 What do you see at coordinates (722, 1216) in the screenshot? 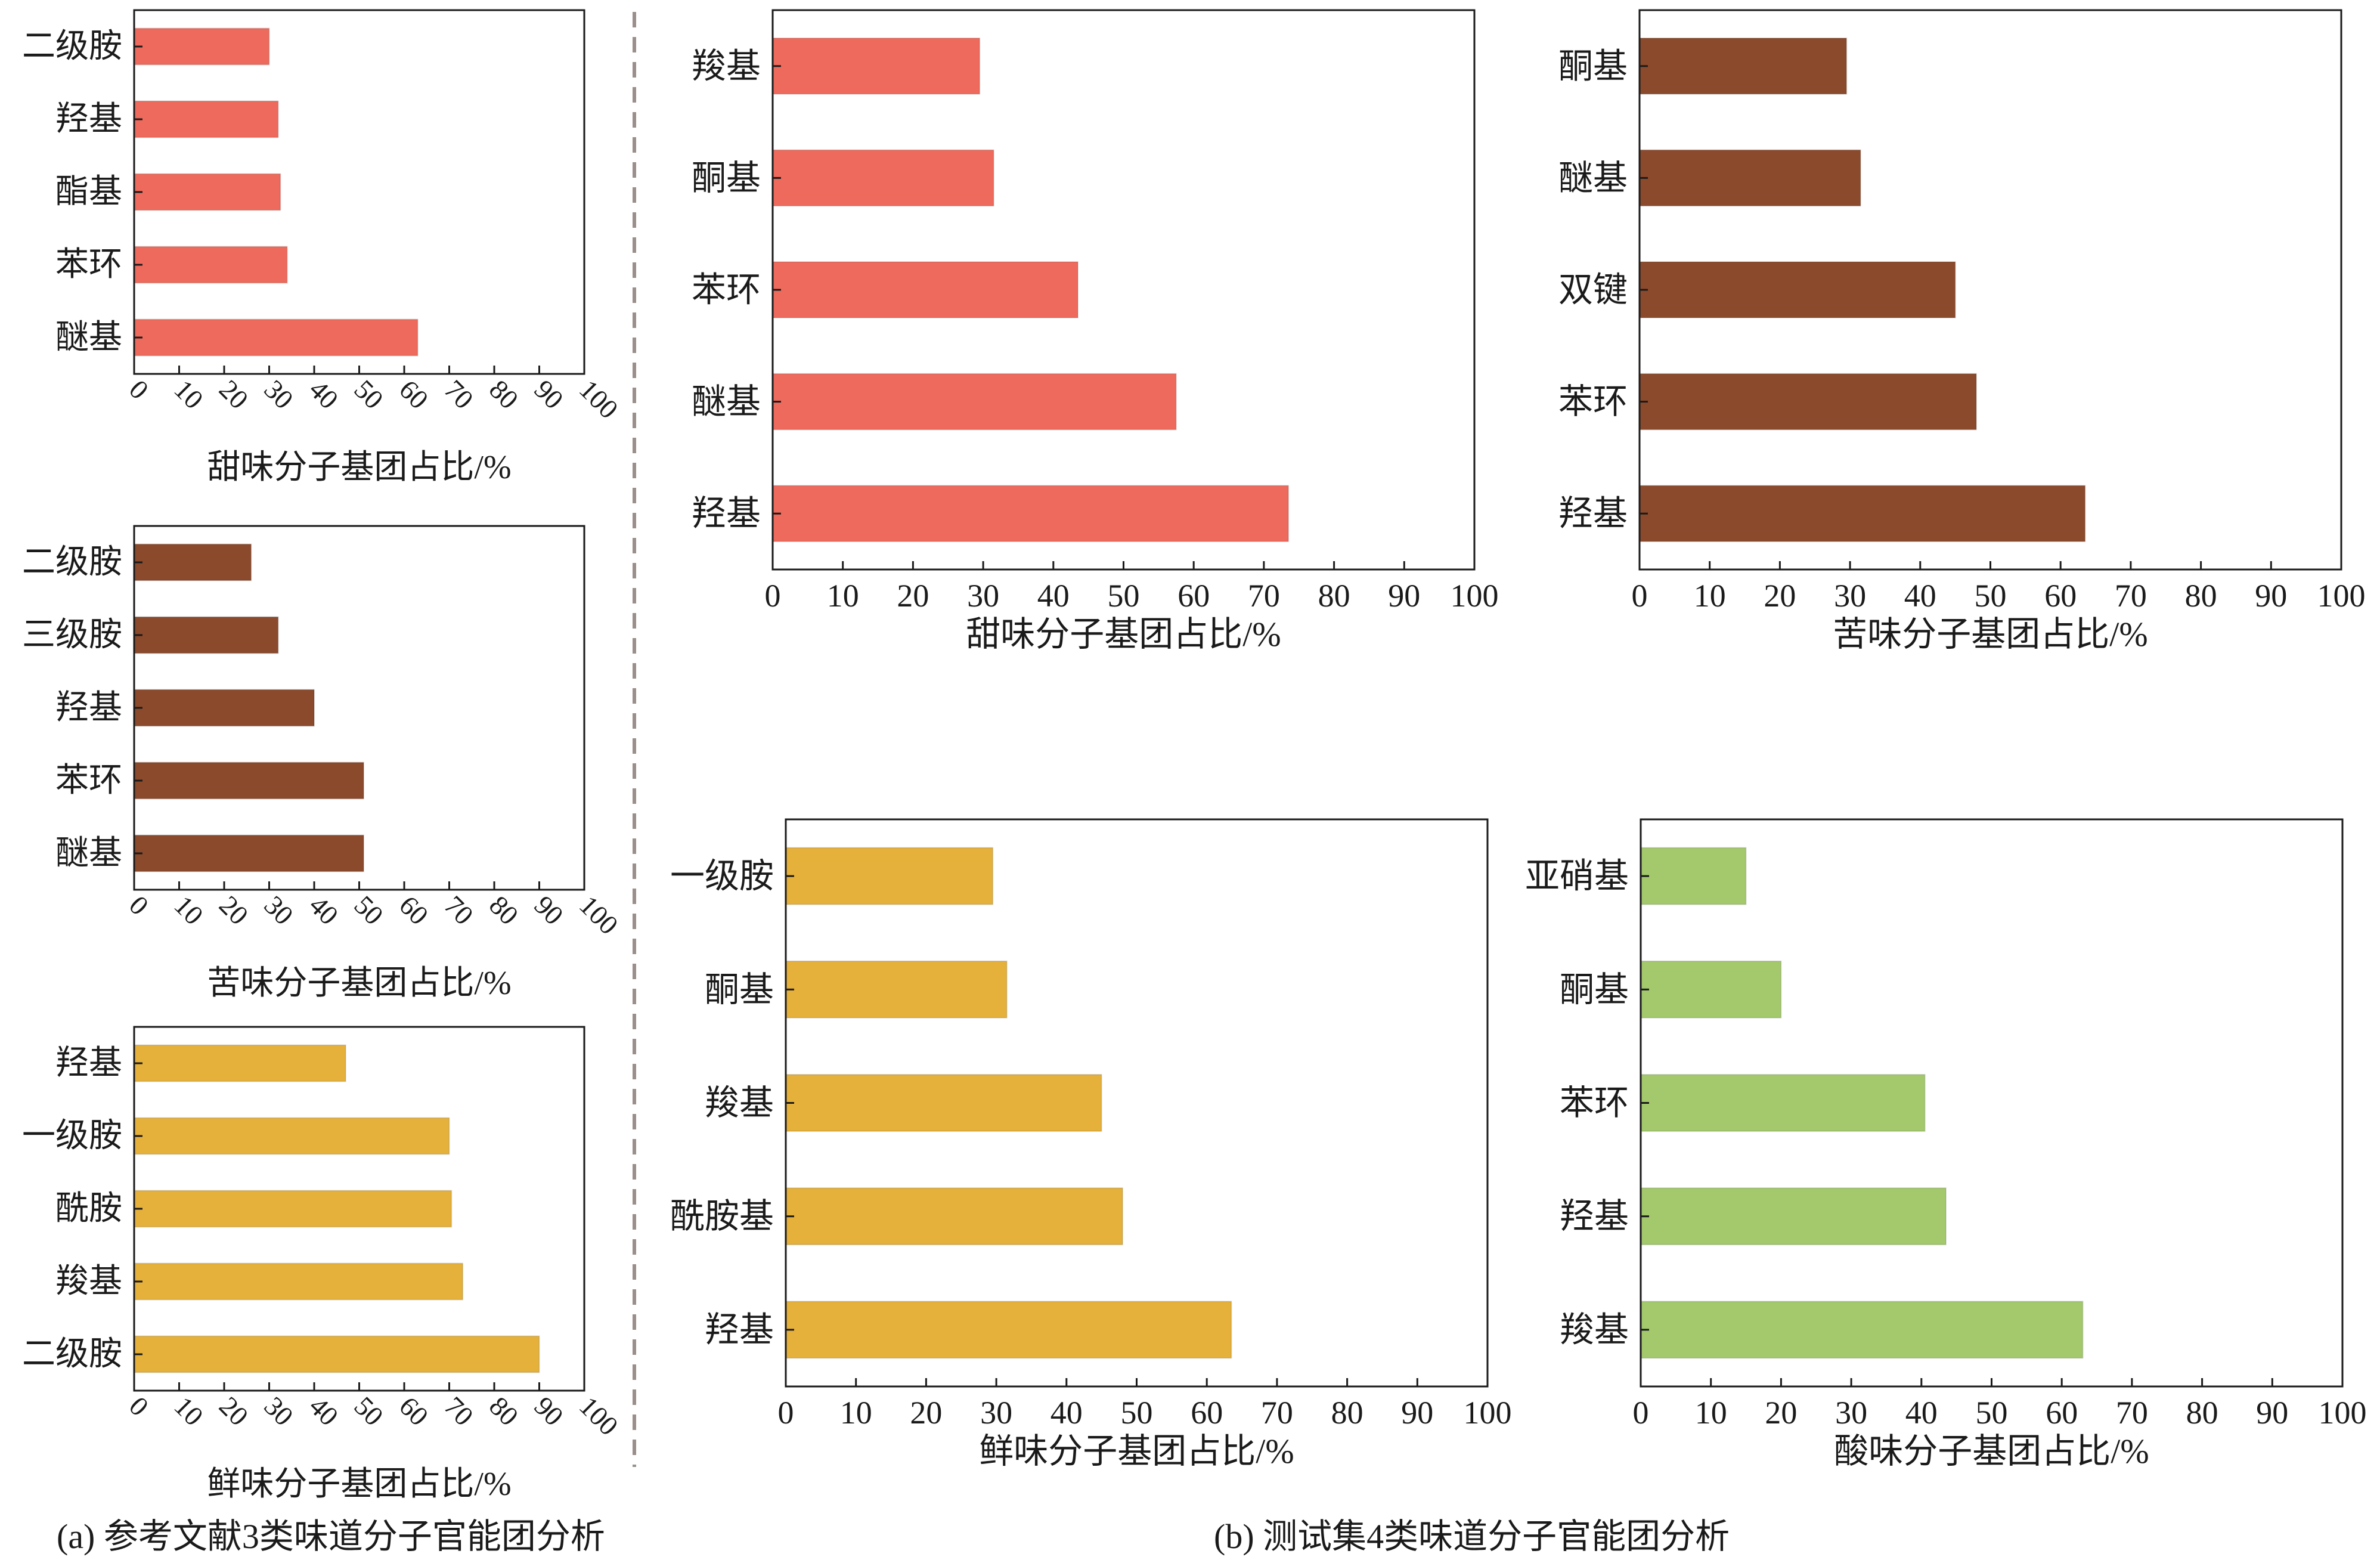
I see `category-label: 酰胺基` at bounding box center [722, 1216].